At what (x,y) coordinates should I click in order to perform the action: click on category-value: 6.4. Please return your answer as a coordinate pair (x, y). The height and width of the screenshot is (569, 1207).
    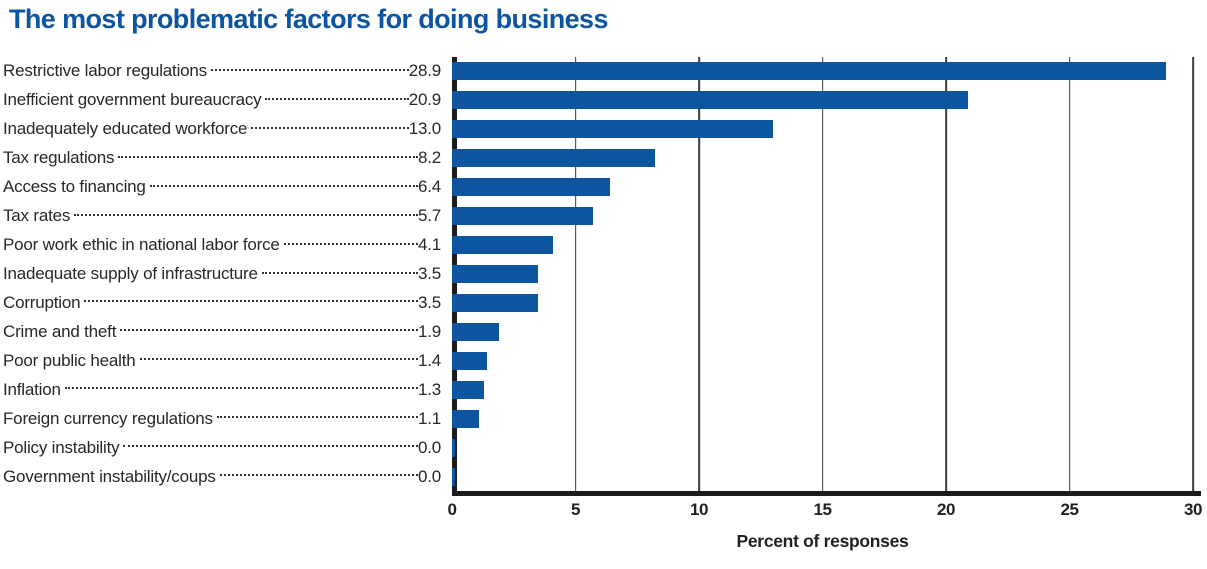
    Looking at the image, I should click on (429, 187).